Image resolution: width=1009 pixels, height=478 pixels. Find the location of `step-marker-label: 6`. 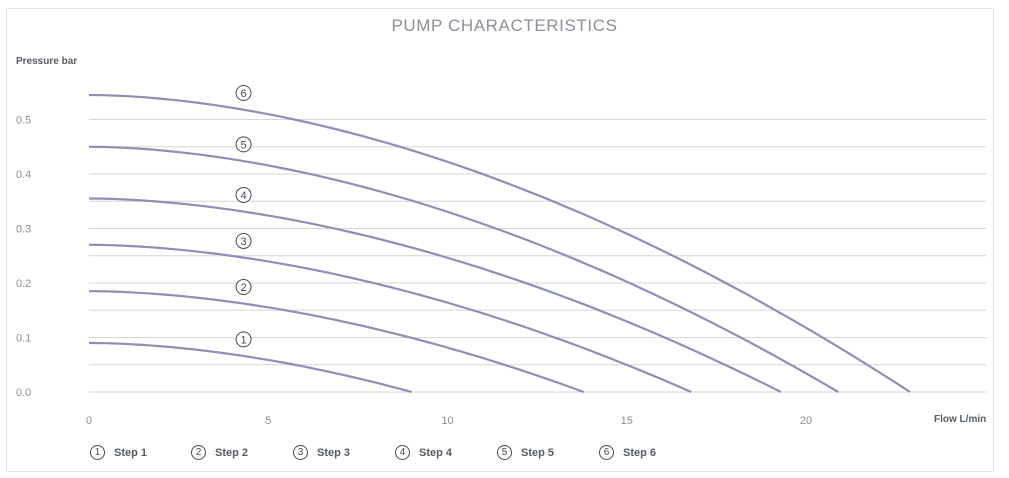

step-marker-label: 6 is located at coordinates (244, 94).